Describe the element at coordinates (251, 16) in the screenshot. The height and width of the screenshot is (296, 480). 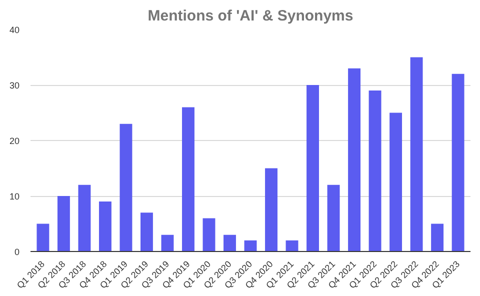
I see `chart-title: Mentions of 'AI' & Synonyms` at that location.